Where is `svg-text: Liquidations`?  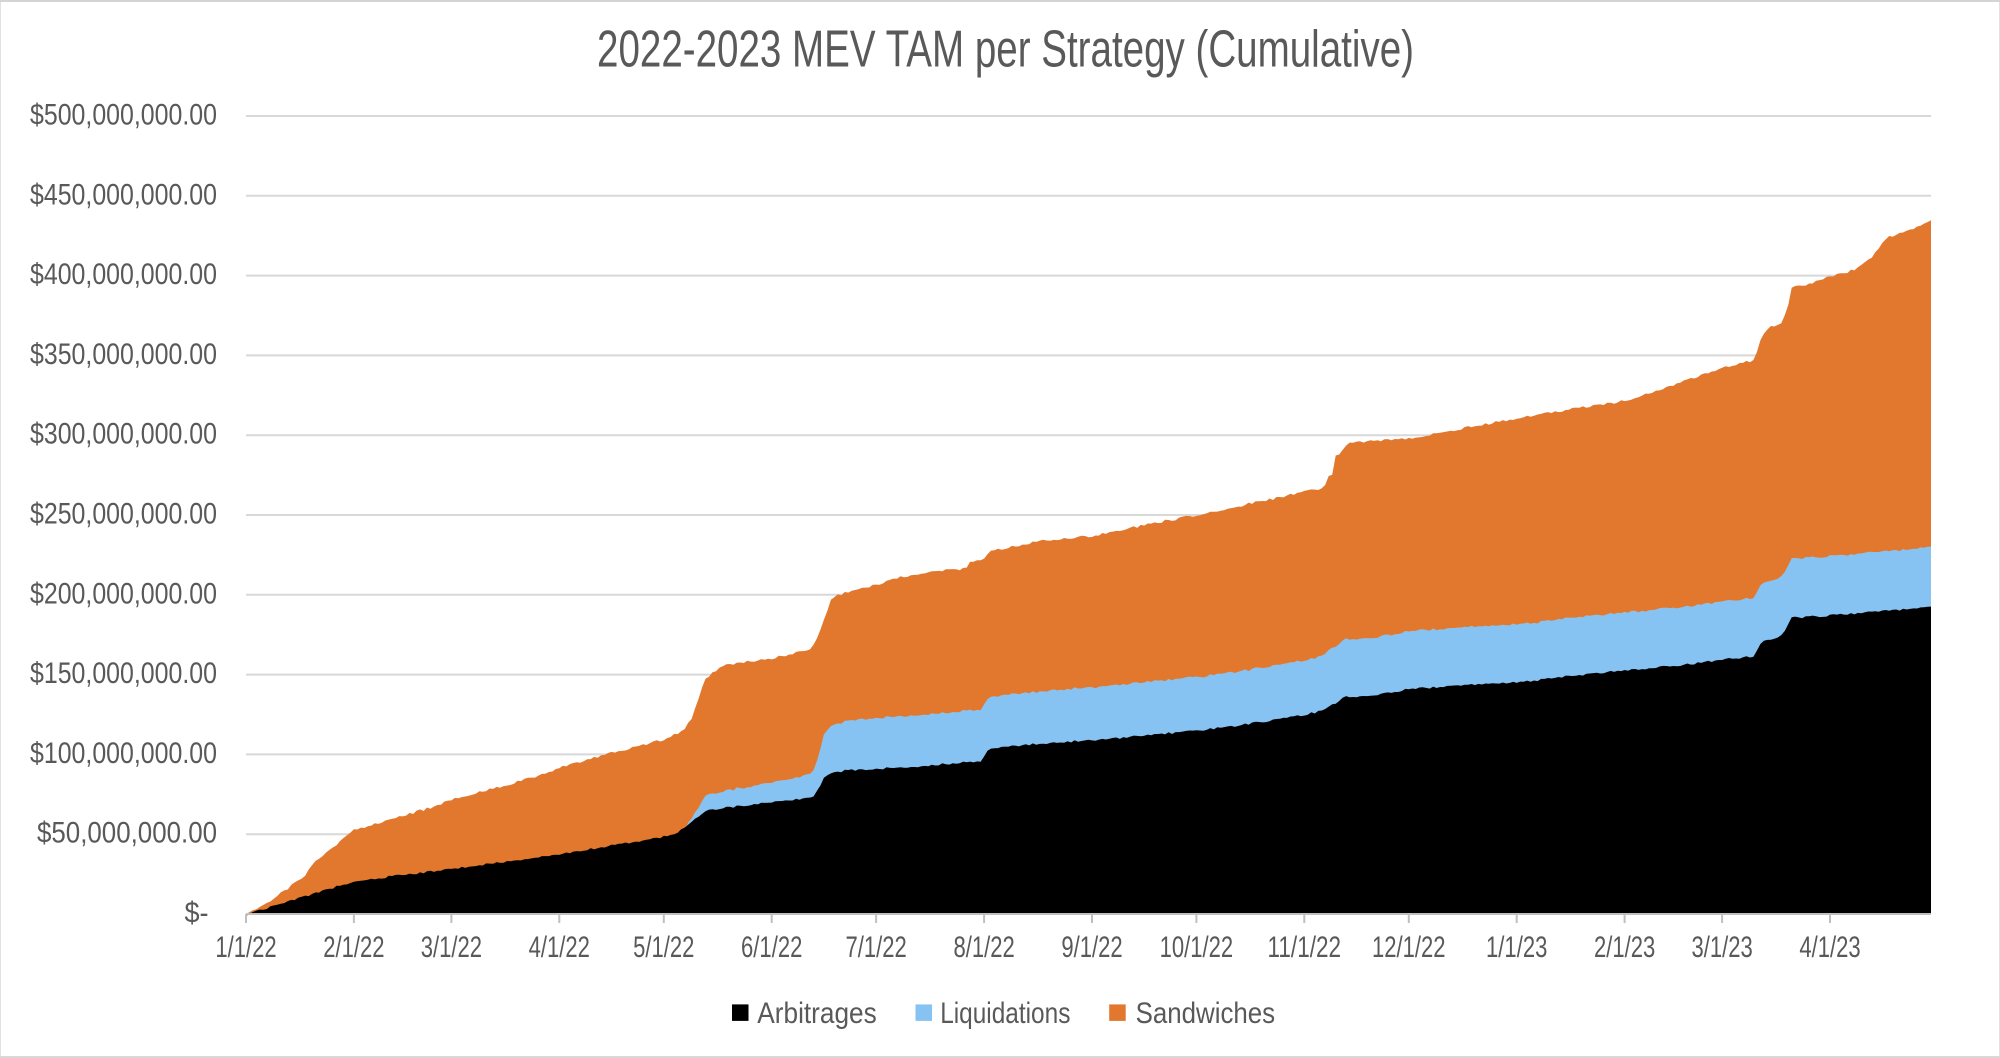 svg-text: Liquidations is located at coordinates (1005, 1013).